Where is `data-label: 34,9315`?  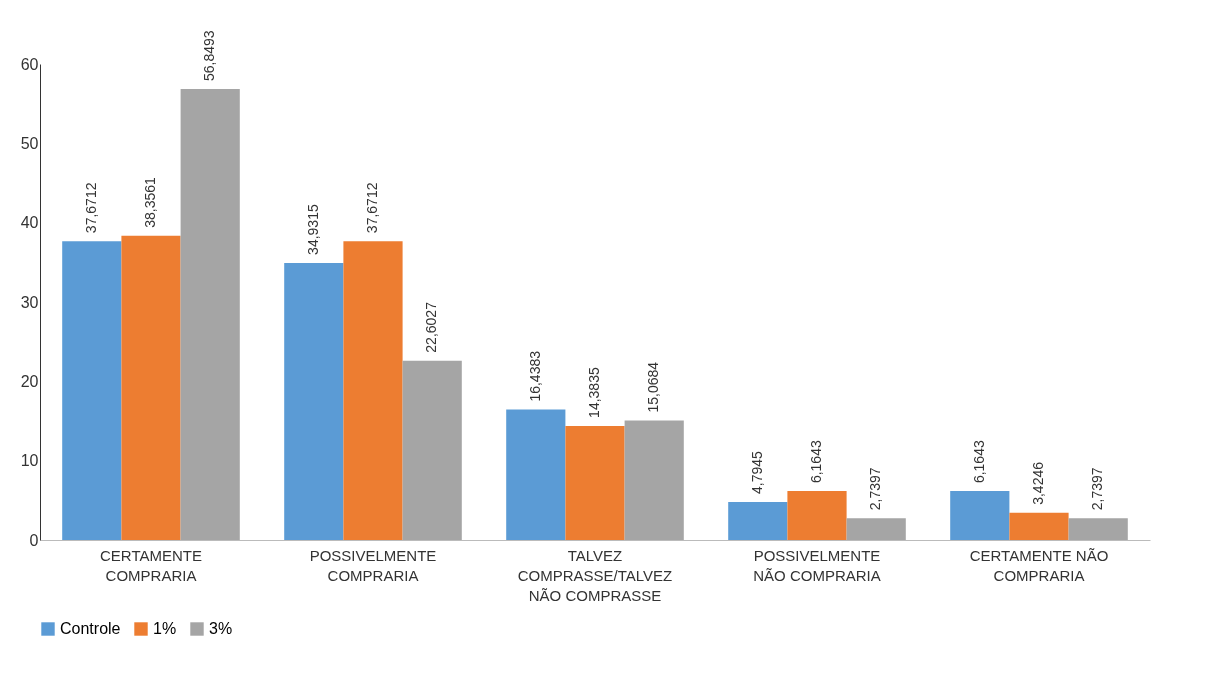
data-label: 34,9315 is located at coordinates (312, 229).